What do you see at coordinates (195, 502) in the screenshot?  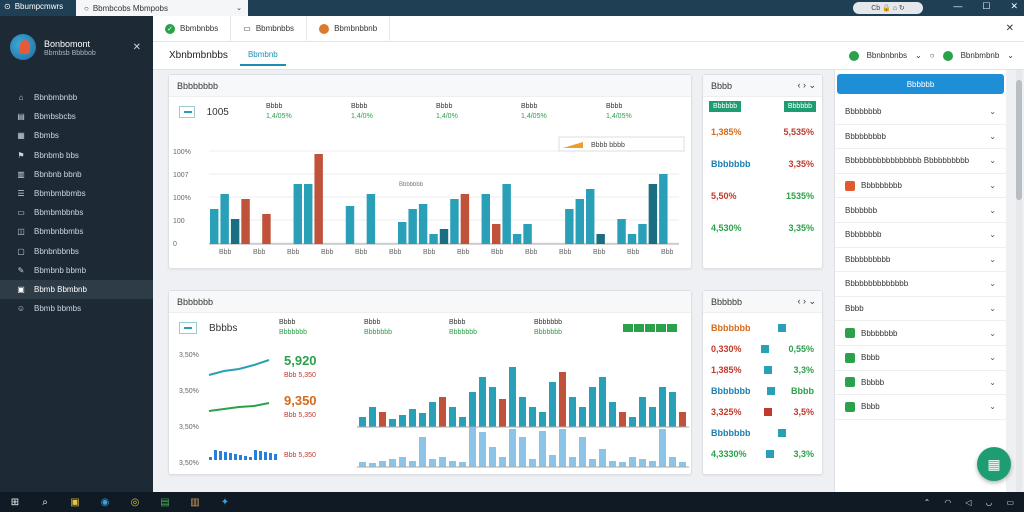 I see `store-icon: ▥` at bounding box center [195, 502].